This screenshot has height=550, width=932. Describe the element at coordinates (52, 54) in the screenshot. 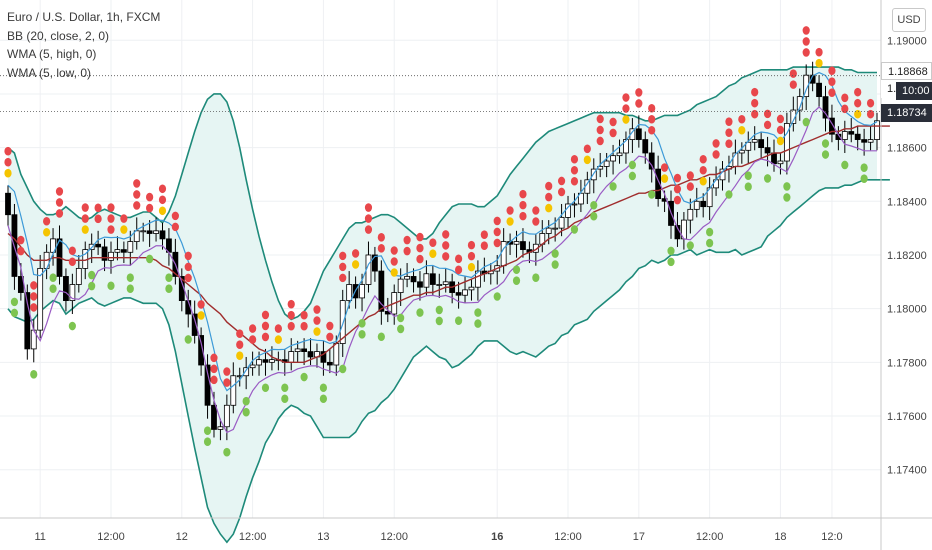

I see `legend-wma-high: WMA (5, high, 0)` at that location.